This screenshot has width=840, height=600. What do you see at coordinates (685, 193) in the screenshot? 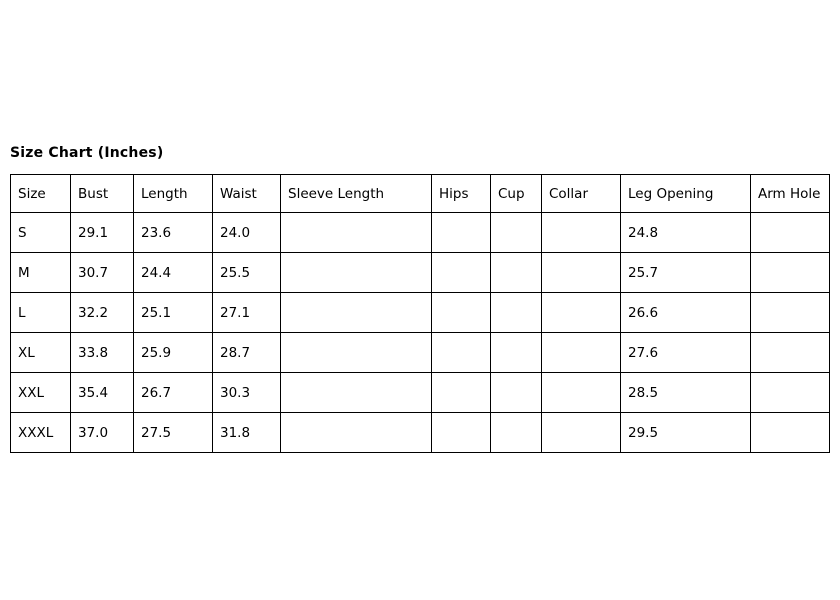
I see `column-header-leg-opening: Leg Opening` at bounding box center [685, 193].